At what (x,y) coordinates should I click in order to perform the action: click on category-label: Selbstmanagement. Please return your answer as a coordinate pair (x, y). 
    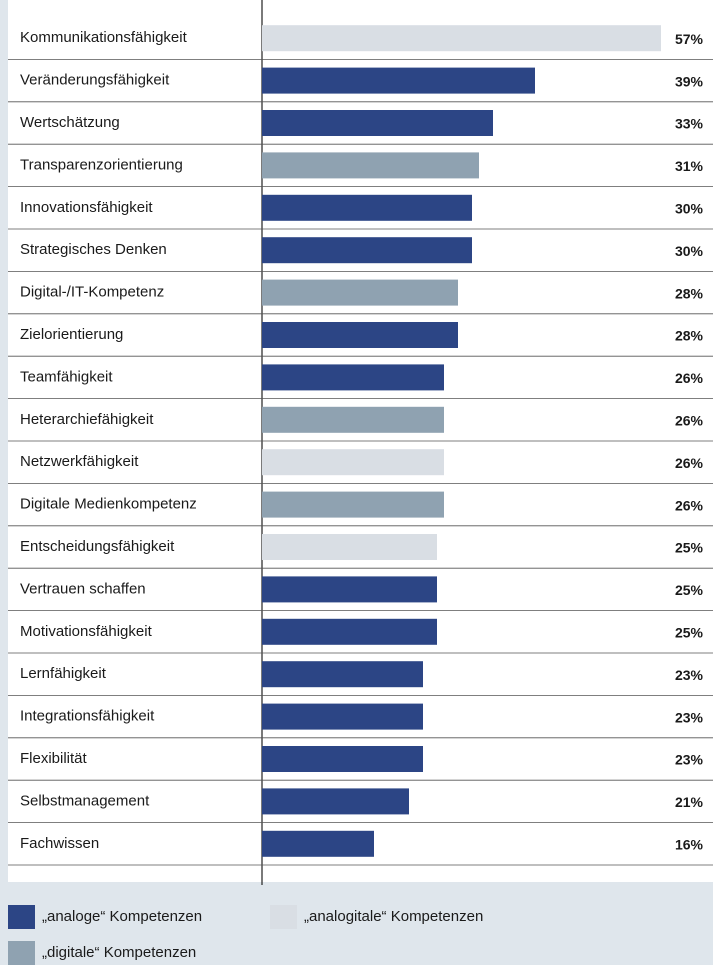
    Looking at the image, I should click on (85, 800).